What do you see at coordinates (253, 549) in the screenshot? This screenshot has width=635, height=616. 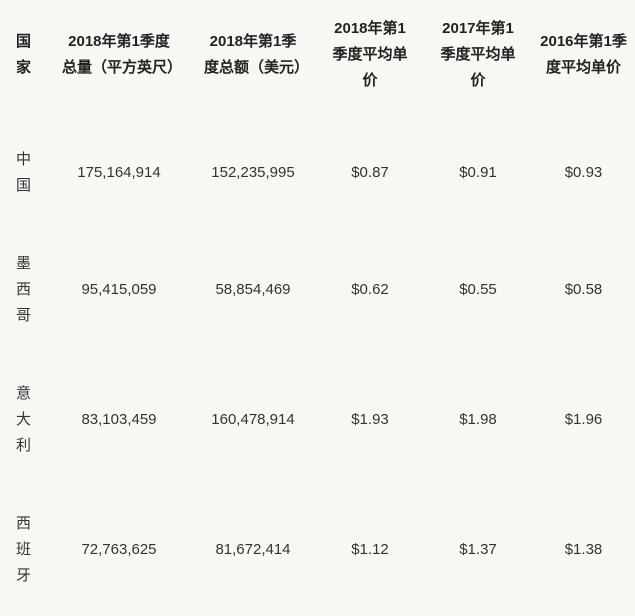 I see `value-cell: 81,672,414` at bounding box center [253, 549].